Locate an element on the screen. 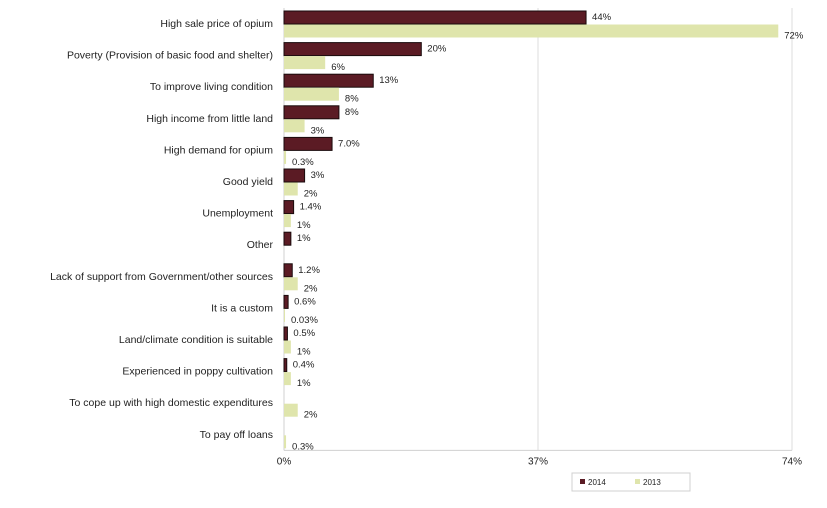  data-label-2013: 8% is located at coordinates (352, 99).